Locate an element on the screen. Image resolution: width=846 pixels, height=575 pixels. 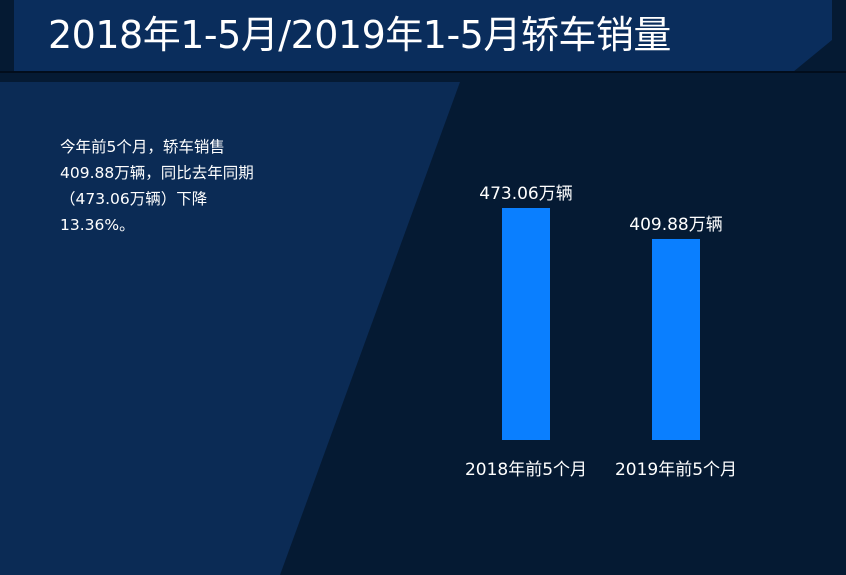
description-line: 409.88万辆，同比去年同期 is located at coordinates (157, 173).